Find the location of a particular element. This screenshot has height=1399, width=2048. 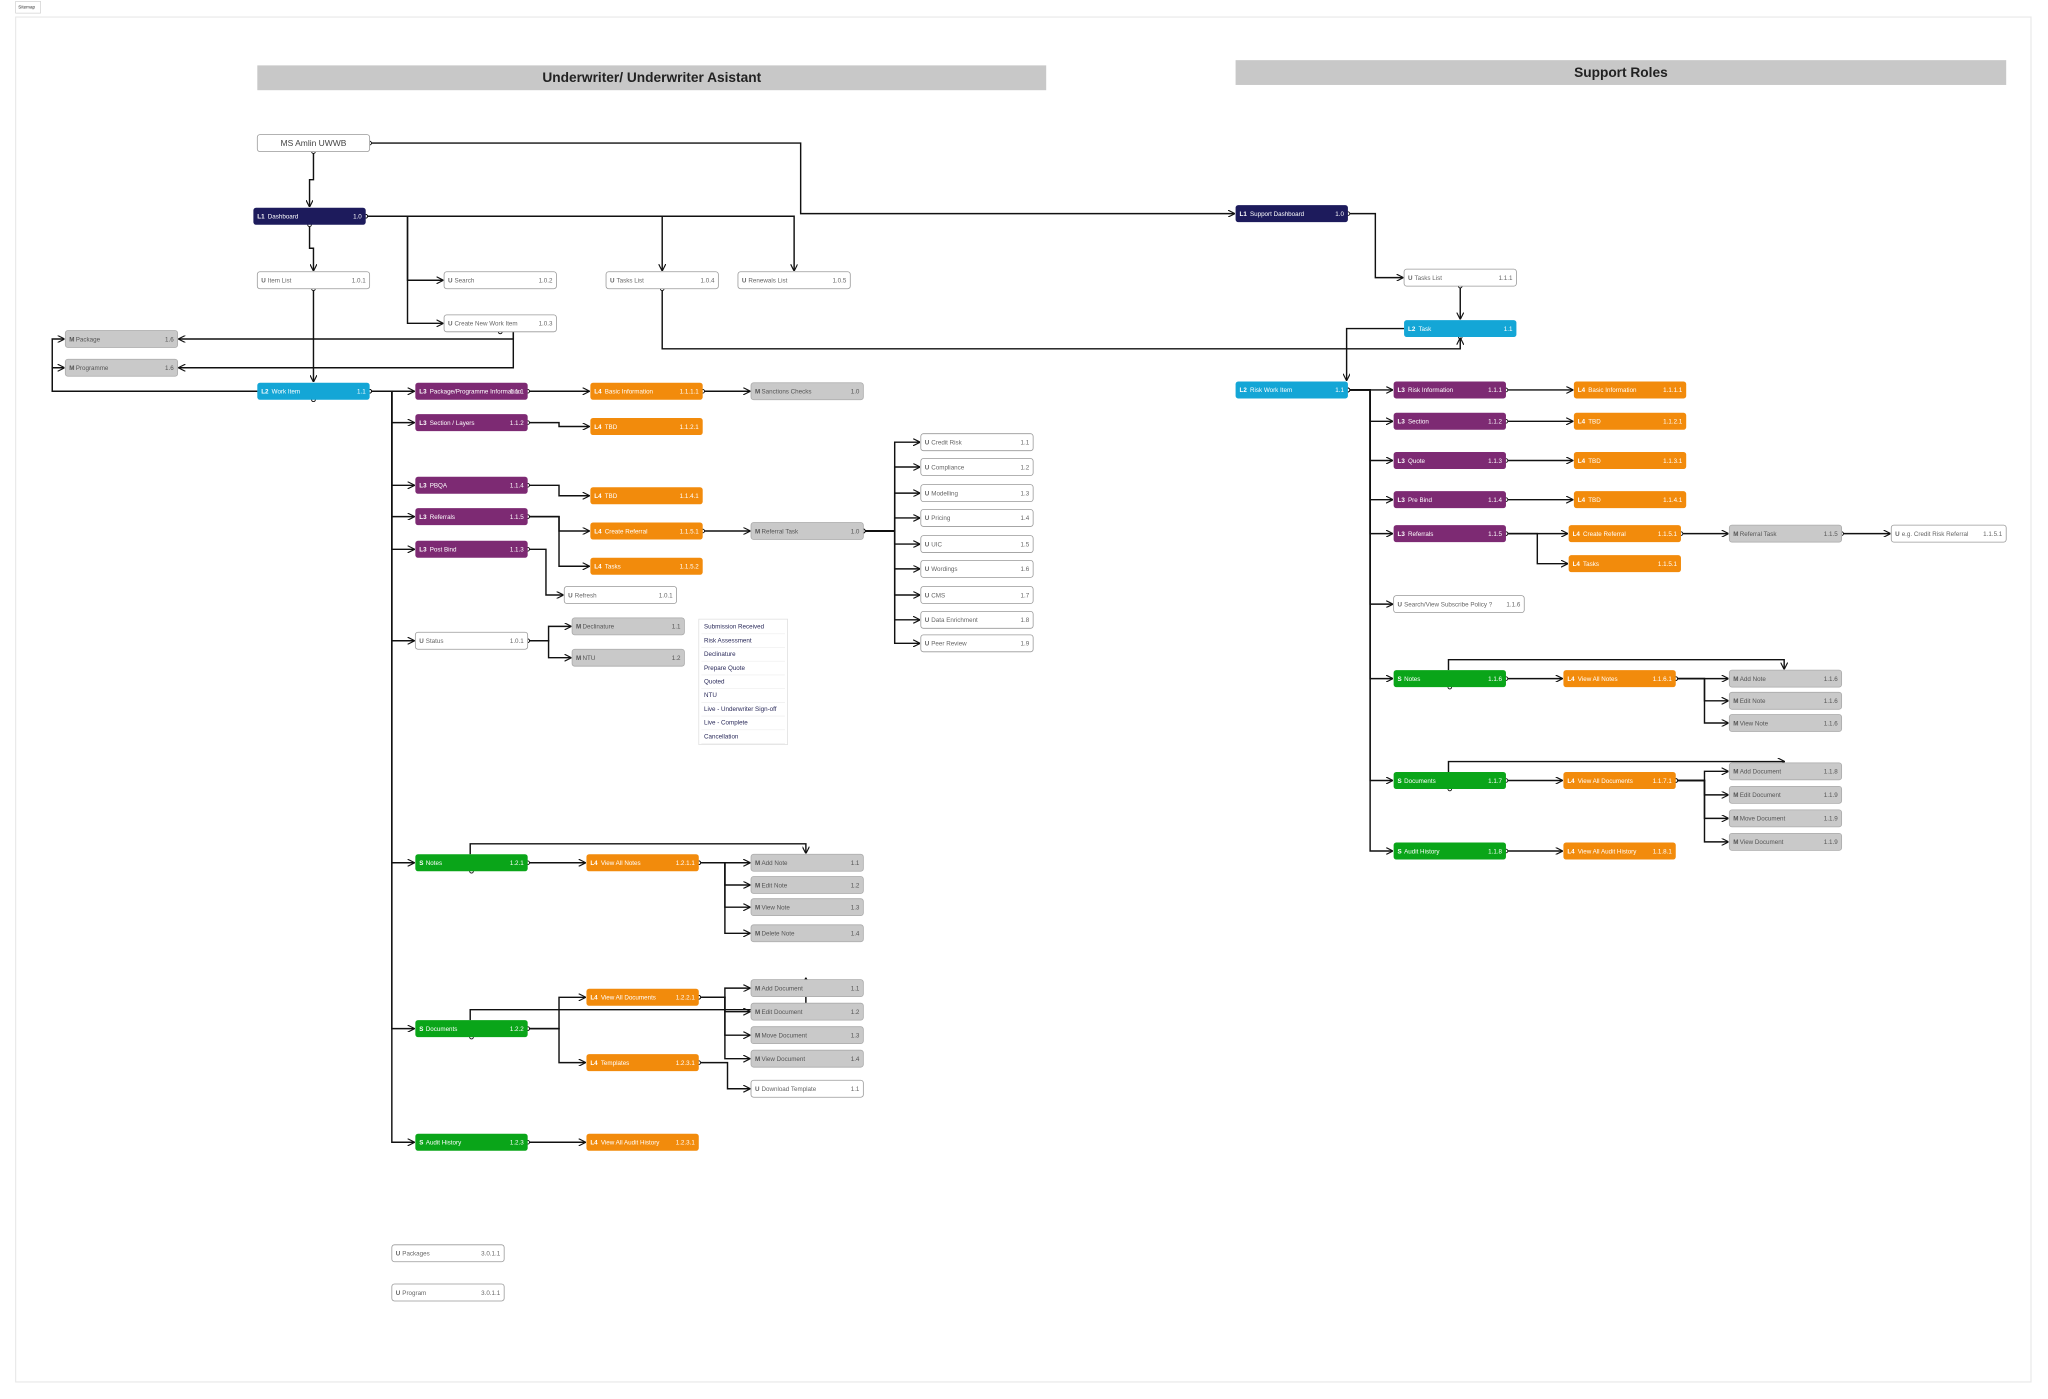

node-code: 1.1.3.1 is located at coordinates (1673, 461).